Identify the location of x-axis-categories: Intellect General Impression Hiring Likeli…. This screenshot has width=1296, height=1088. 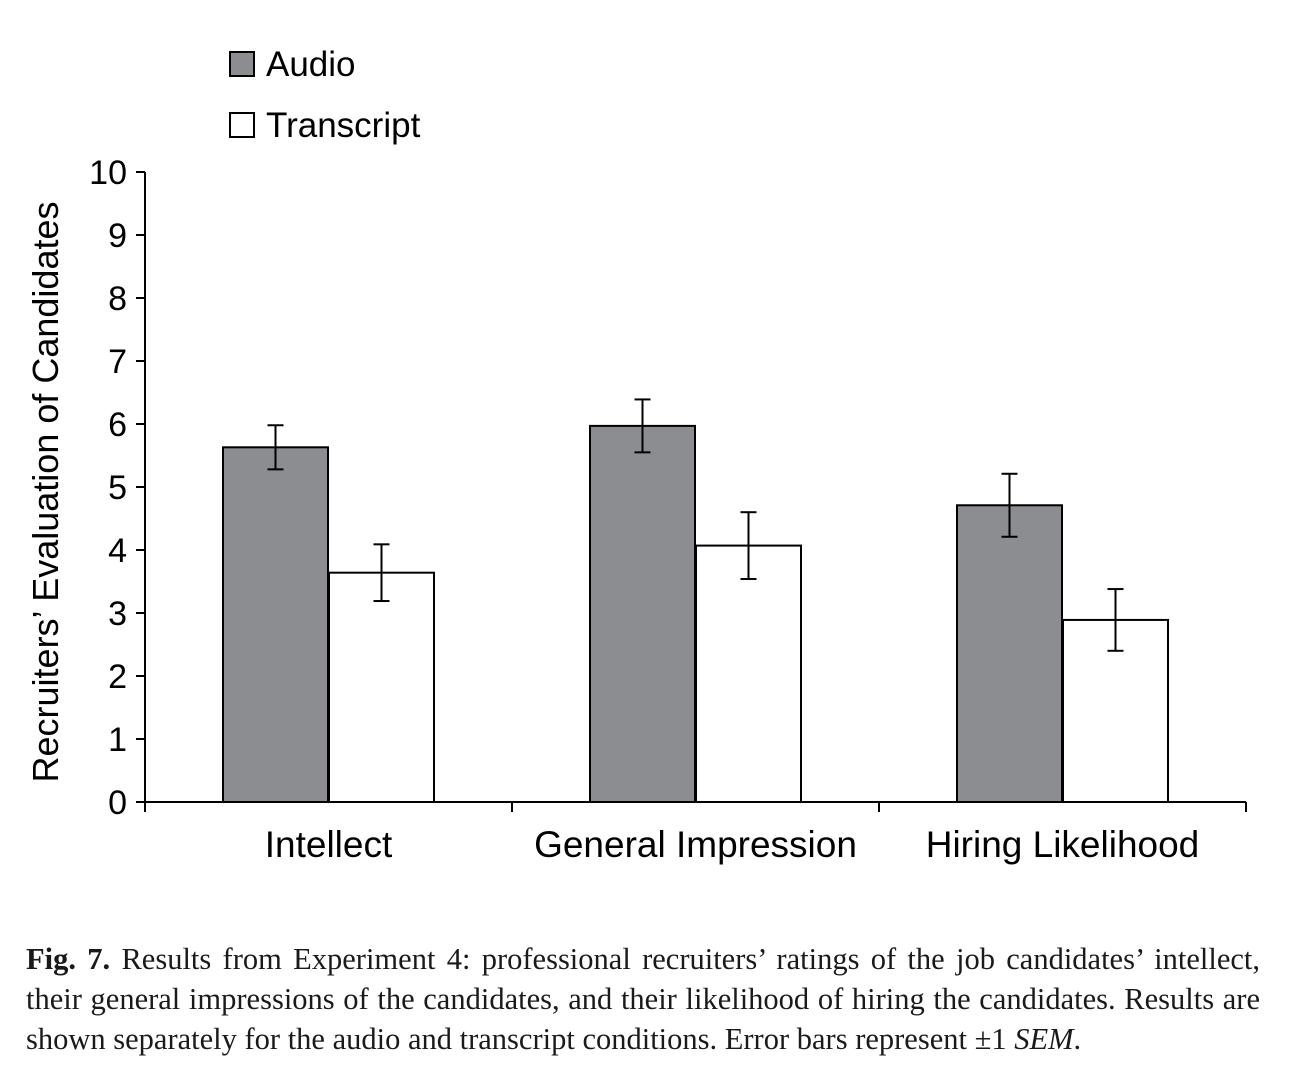
(732, 844).